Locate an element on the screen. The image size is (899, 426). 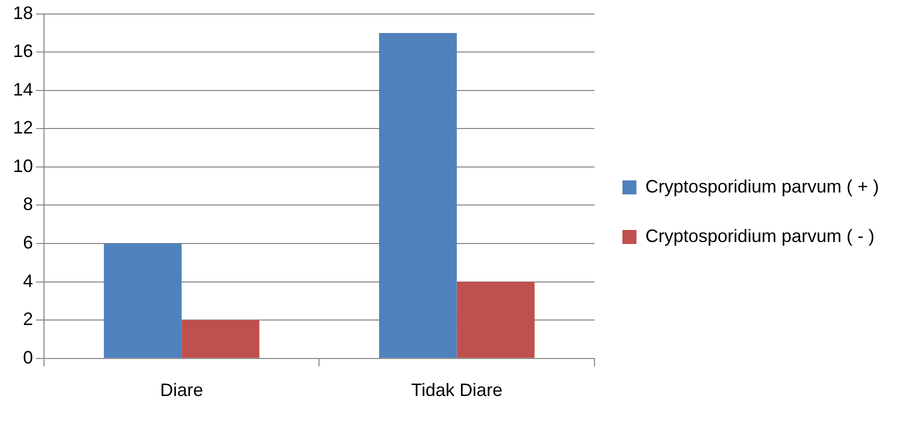
y-tick-label: 18 is located at coordinates (23, 12).